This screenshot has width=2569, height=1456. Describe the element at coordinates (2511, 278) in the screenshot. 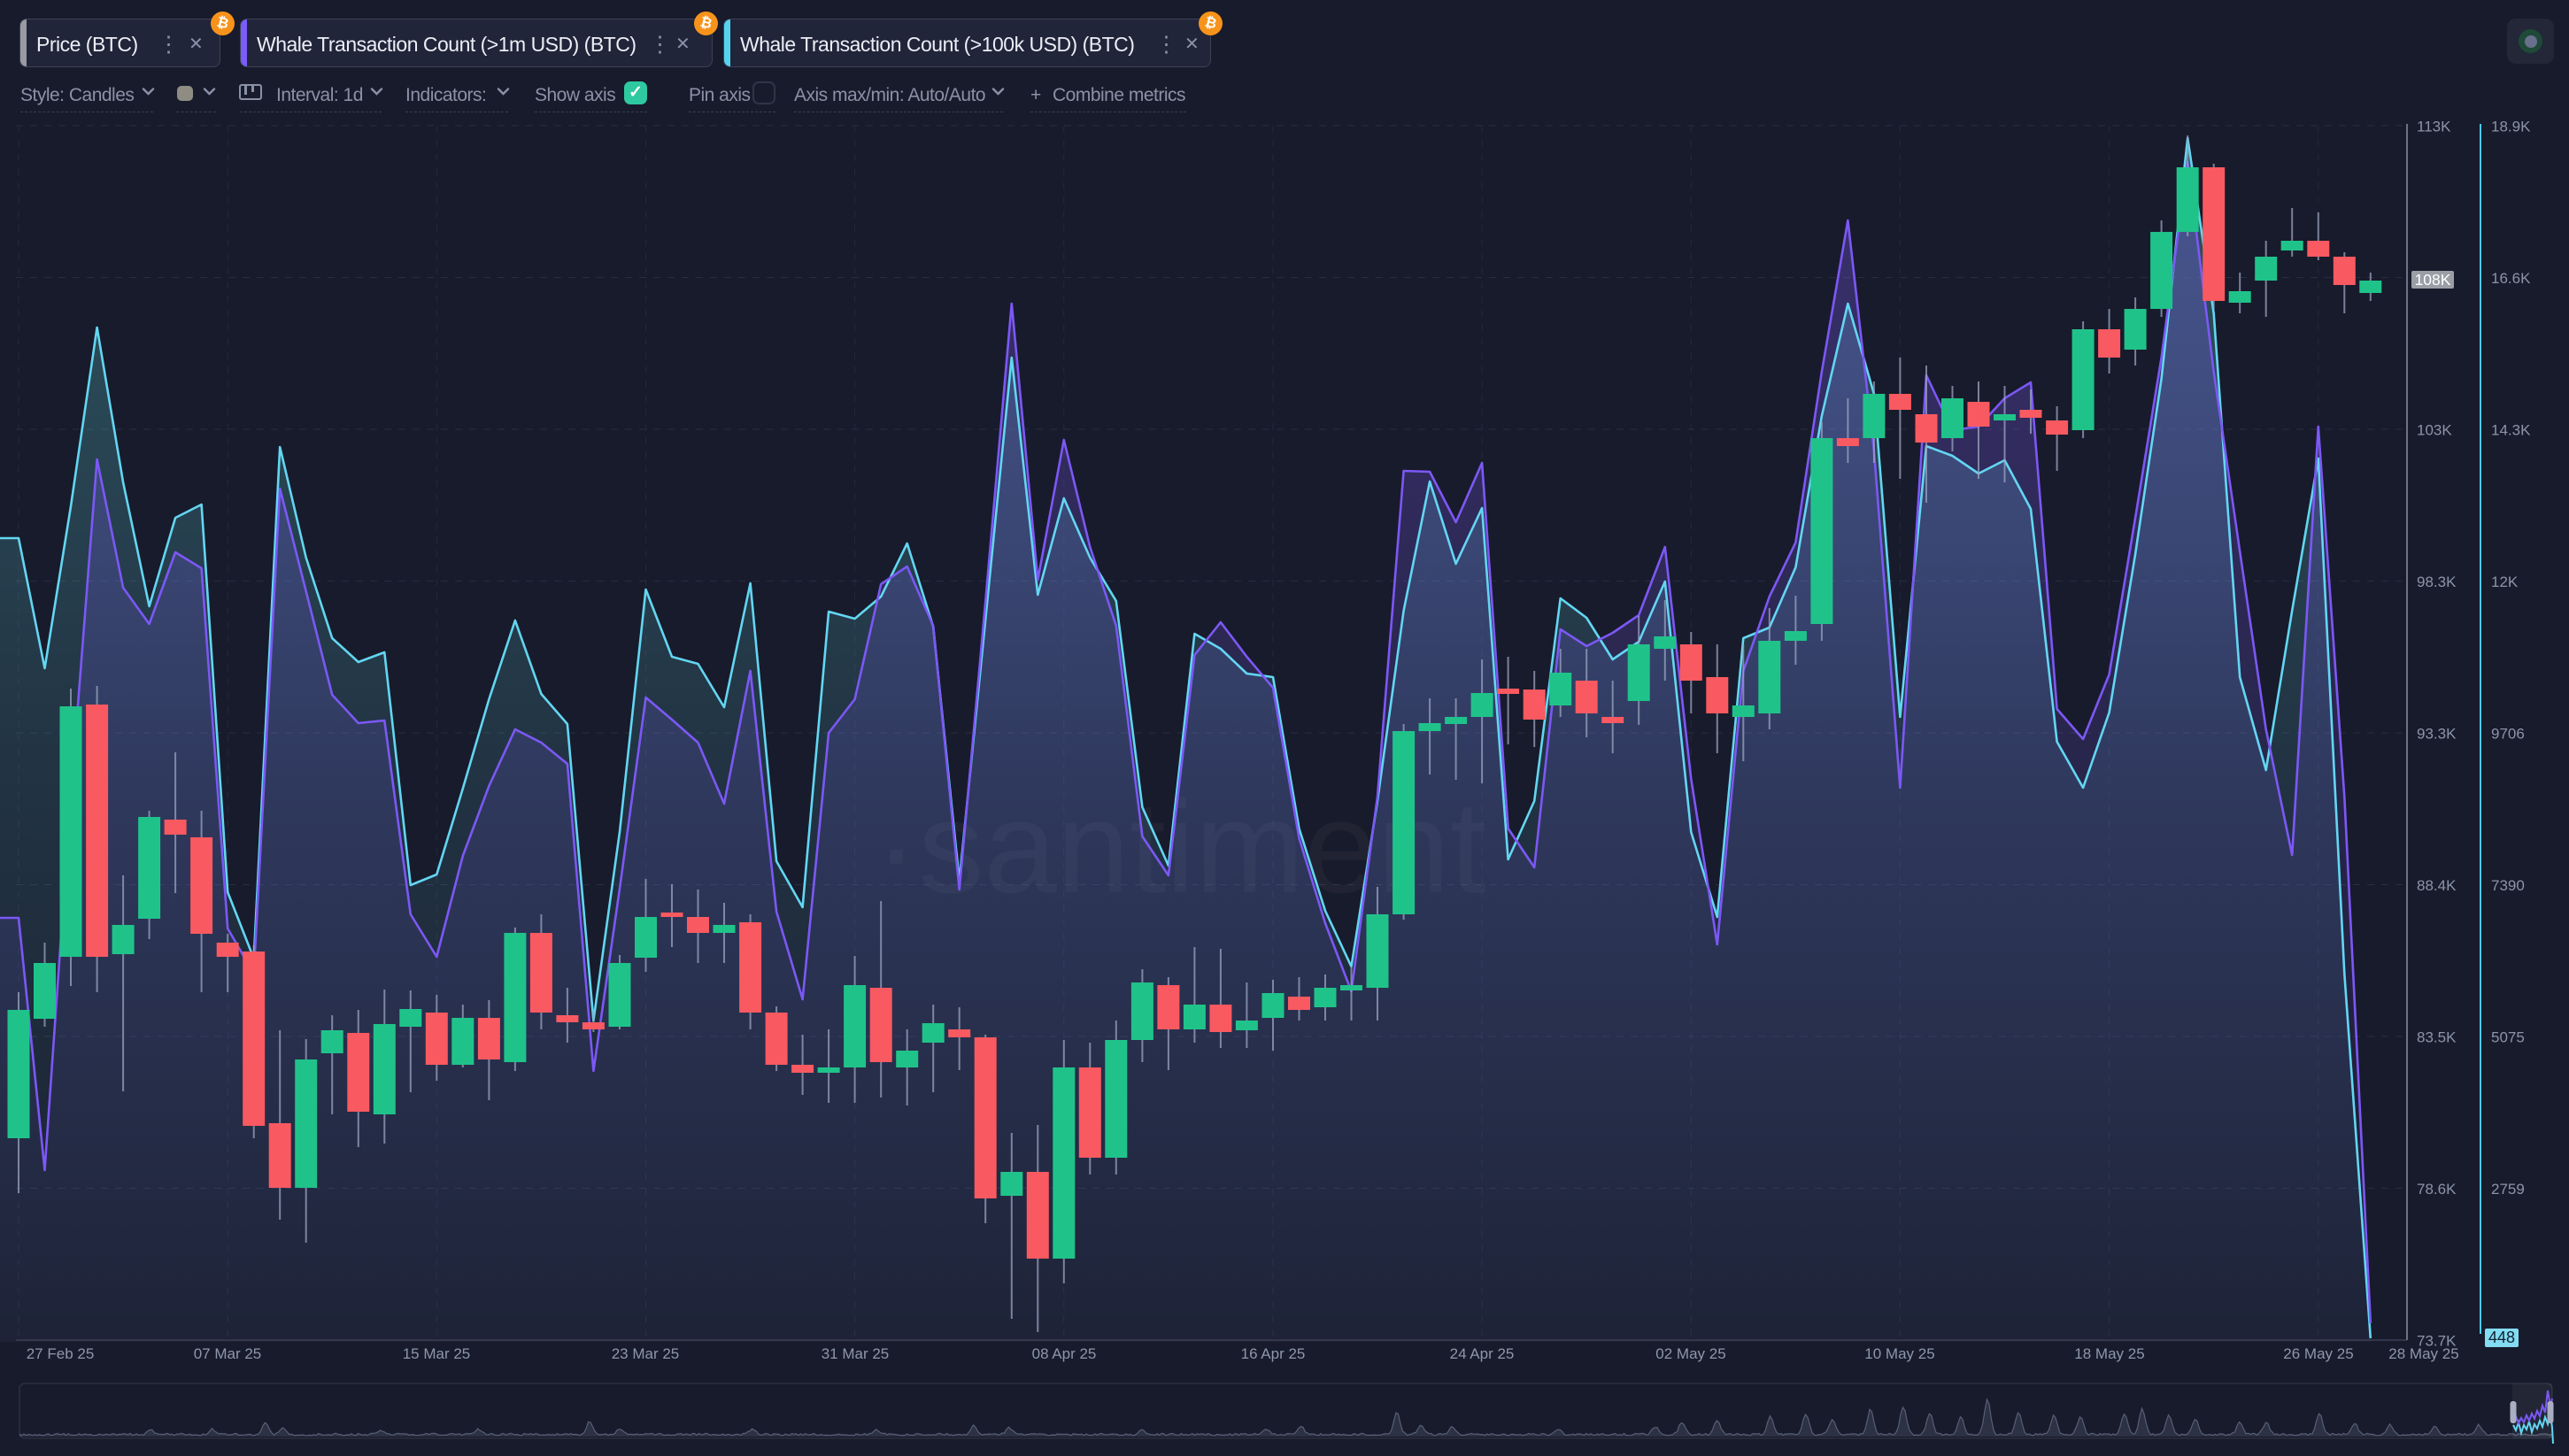

I see `svg-text: 16.6K` at that location.